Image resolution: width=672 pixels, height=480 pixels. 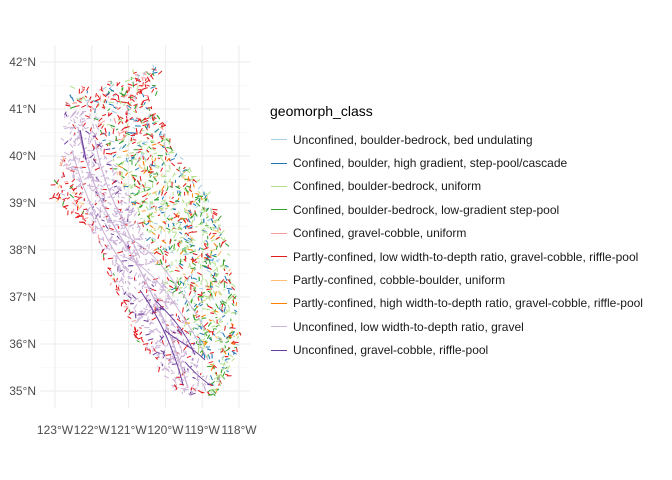 I want to click on legend-swatch, so click(x=279, y=210).